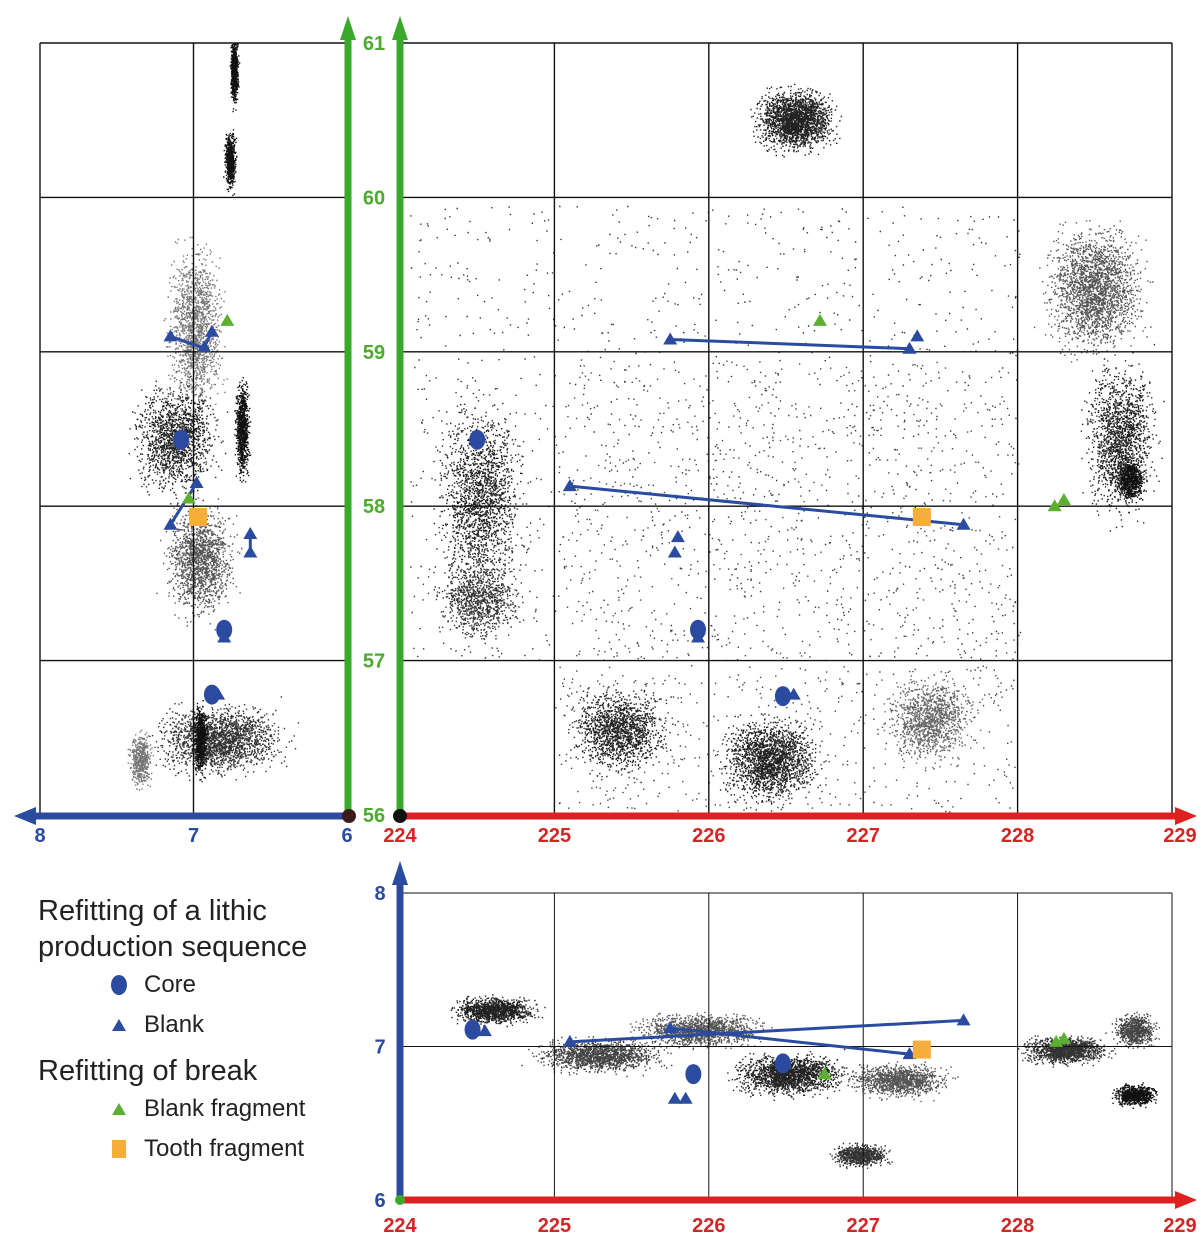 The width and height of the screenshot is (1202, 1237). What do you see at coordinates (554, 1226) in the screenshot?
I see `elevation-x-tick-label: 225` at bounding box center [554, 1226].